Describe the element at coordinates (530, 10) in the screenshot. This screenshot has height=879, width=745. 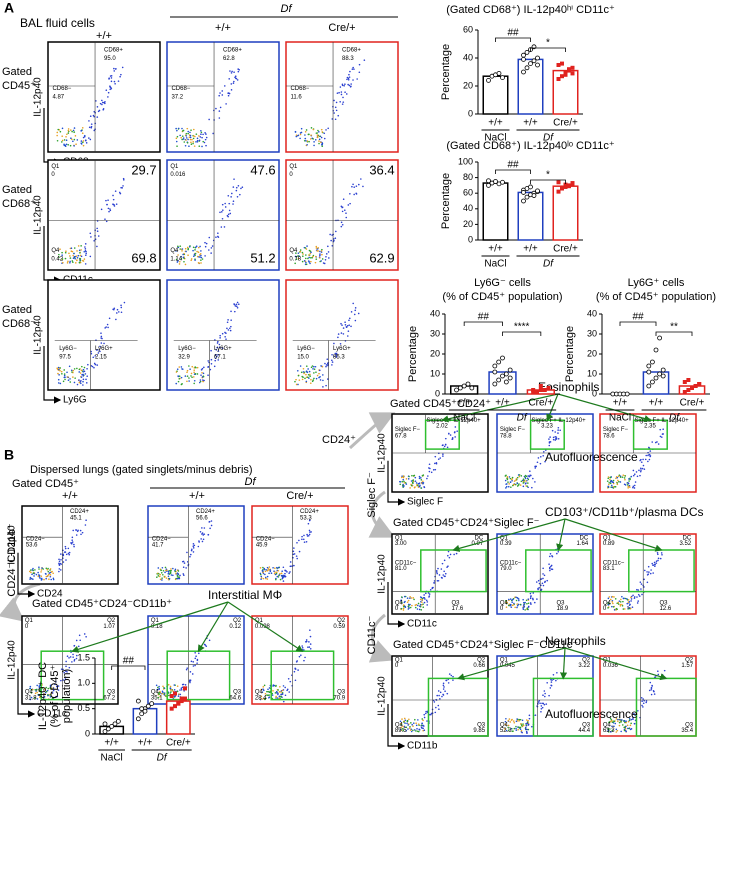
I see `chart-title: (Gated CD68⁺) IL-12p40ʰⁱ CD11c⁺` at that location.